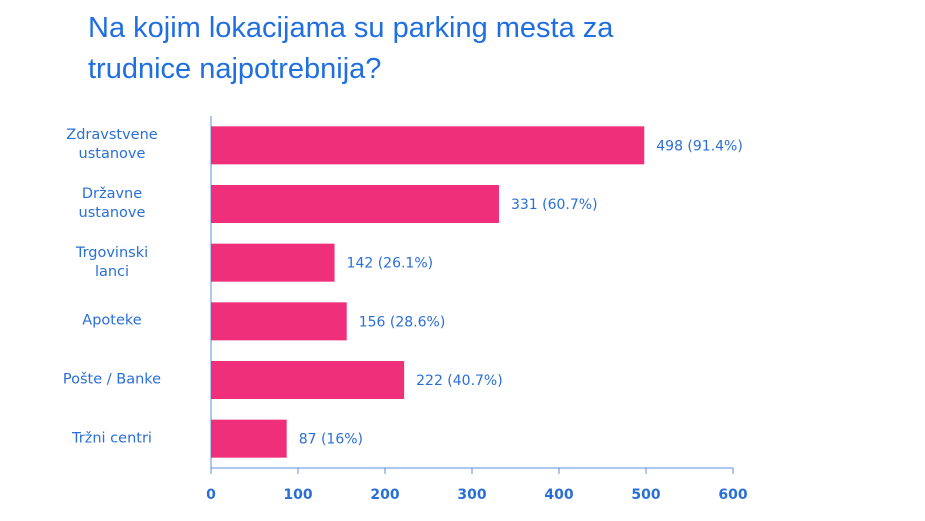 This screenshot has height=521, width=925. I want to click on x-tick-label: 0, so click(211, 495).